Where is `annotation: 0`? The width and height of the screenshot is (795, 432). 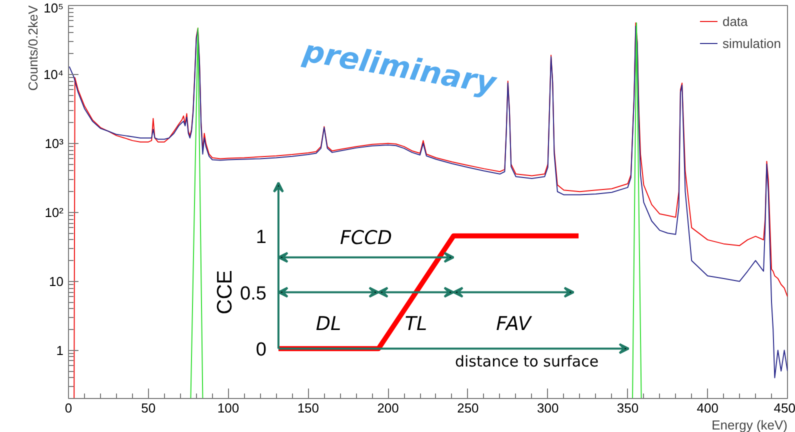 annotation: 0 is located at coordinates (261, 350).